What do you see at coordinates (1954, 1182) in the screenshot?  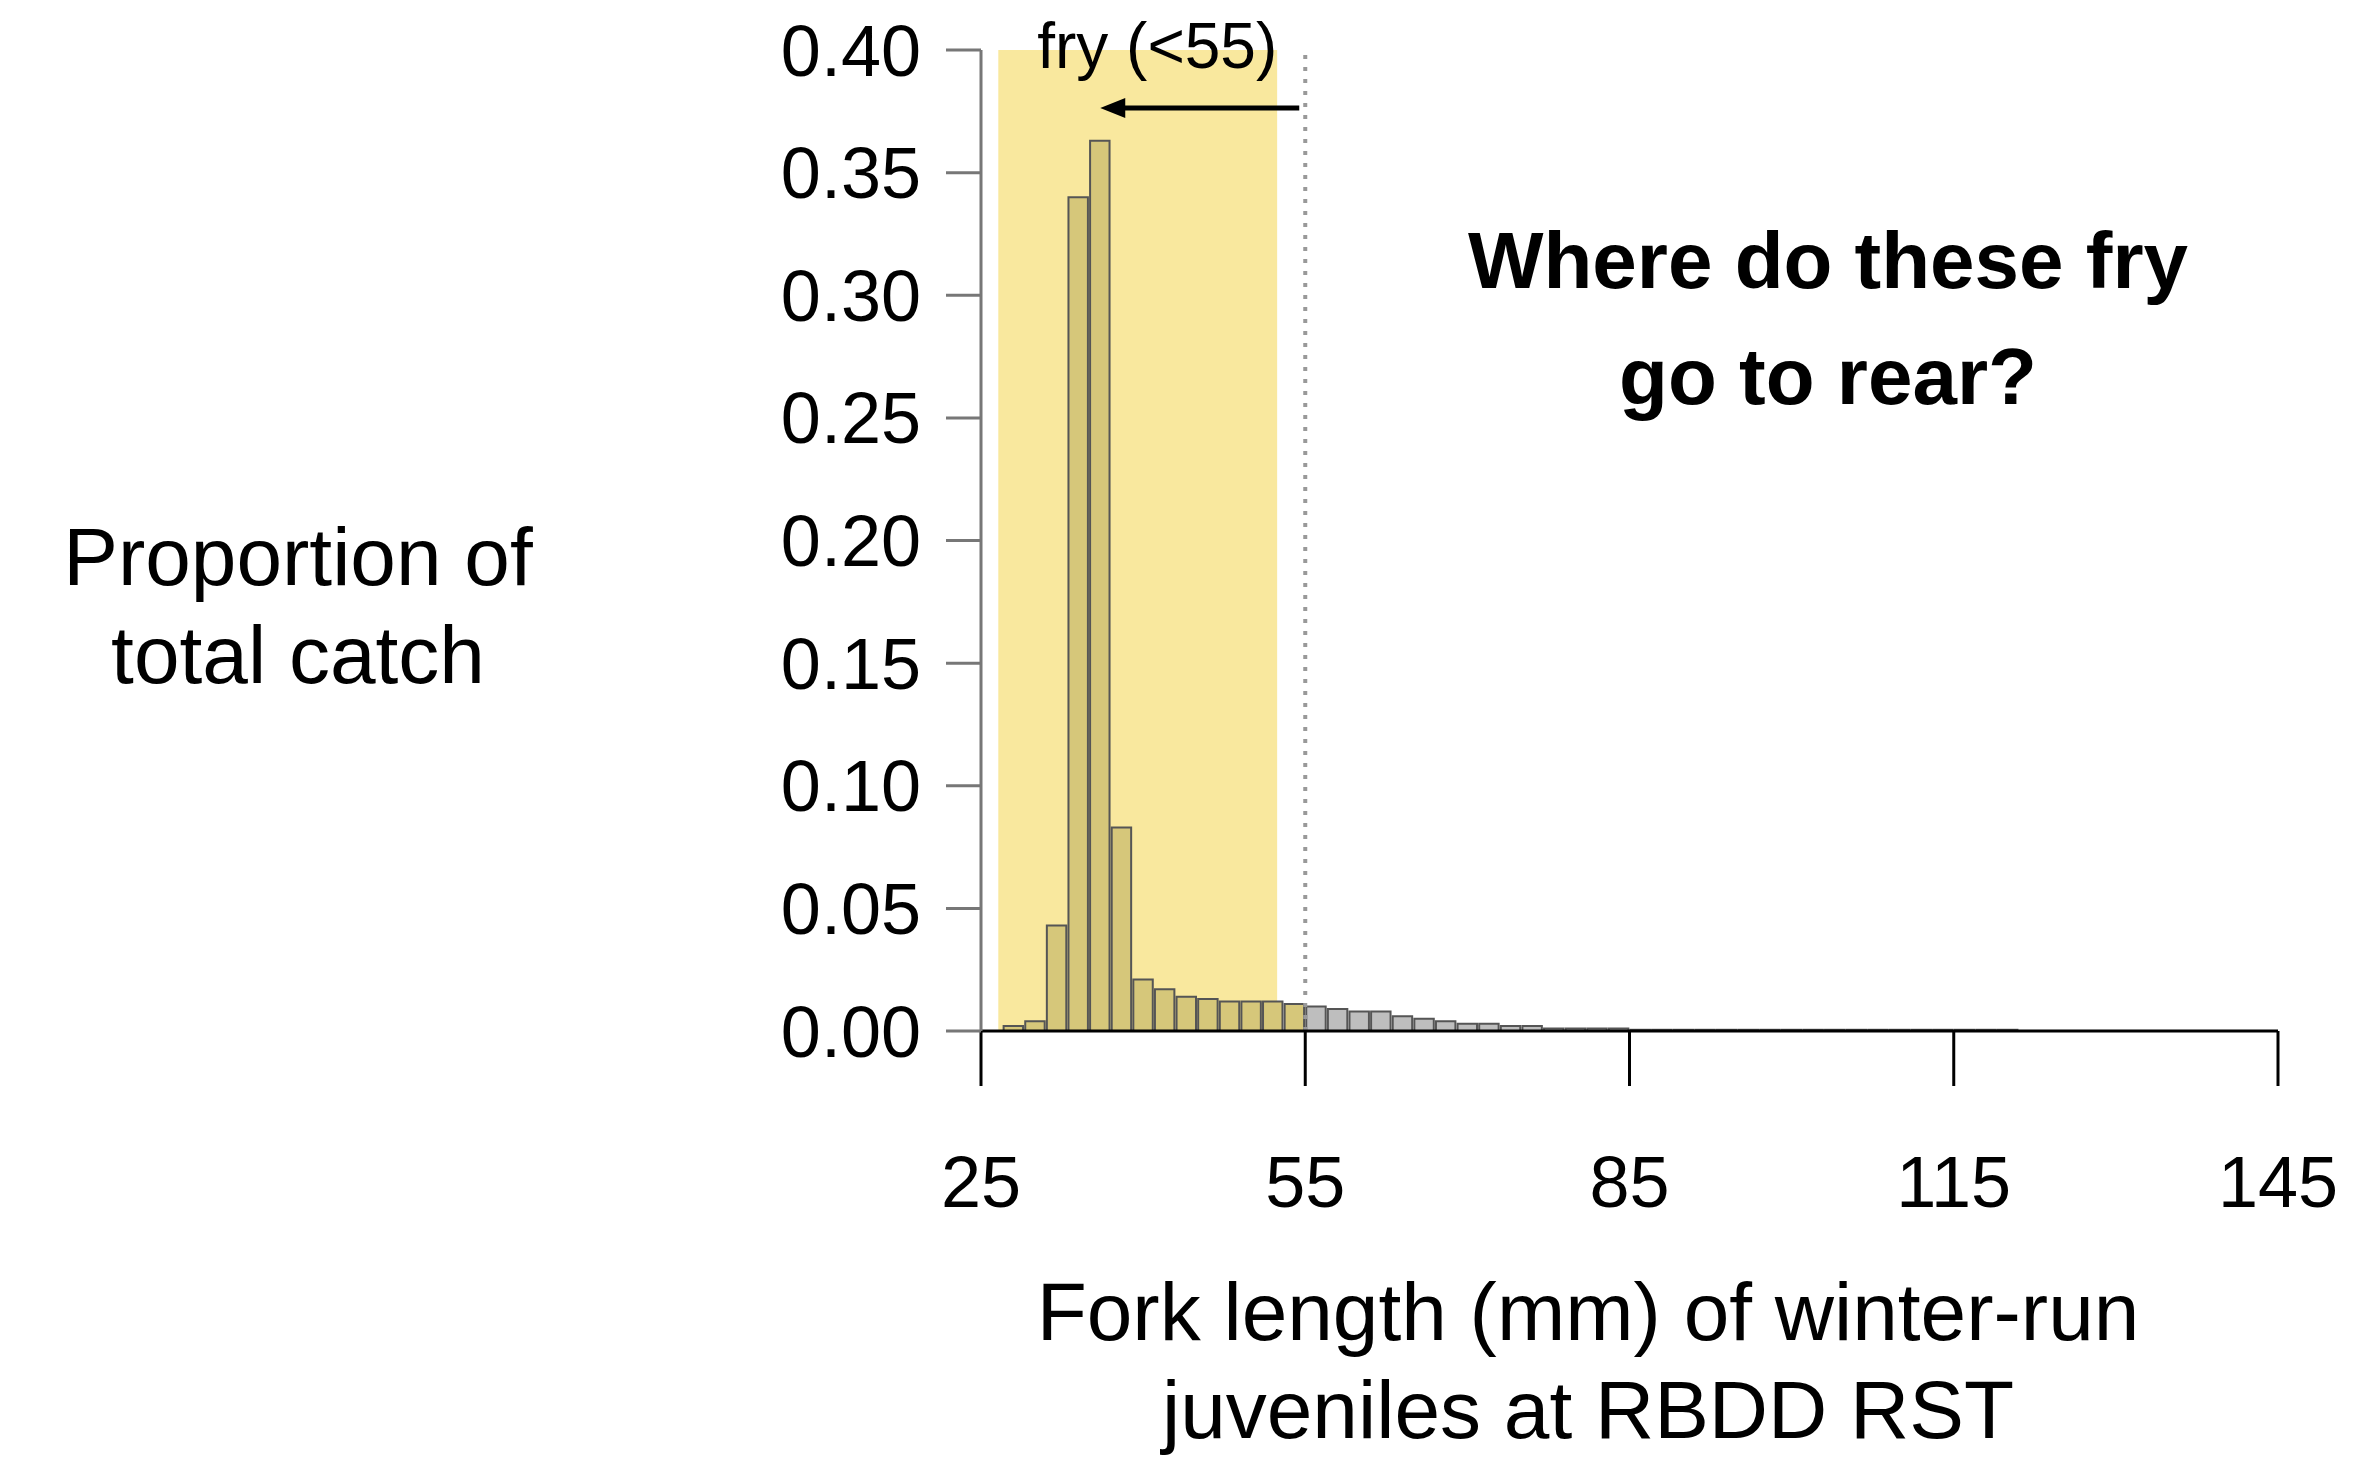 I see `x-tick-label: 115` at bounding box center [1954, 1182].